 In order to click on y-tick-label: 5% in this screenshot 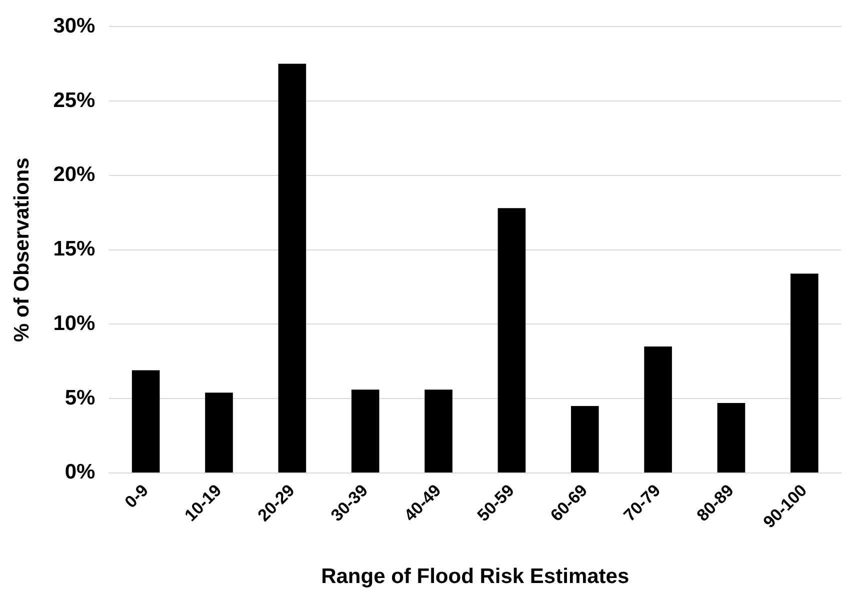, I will do `click(80, 398)`.